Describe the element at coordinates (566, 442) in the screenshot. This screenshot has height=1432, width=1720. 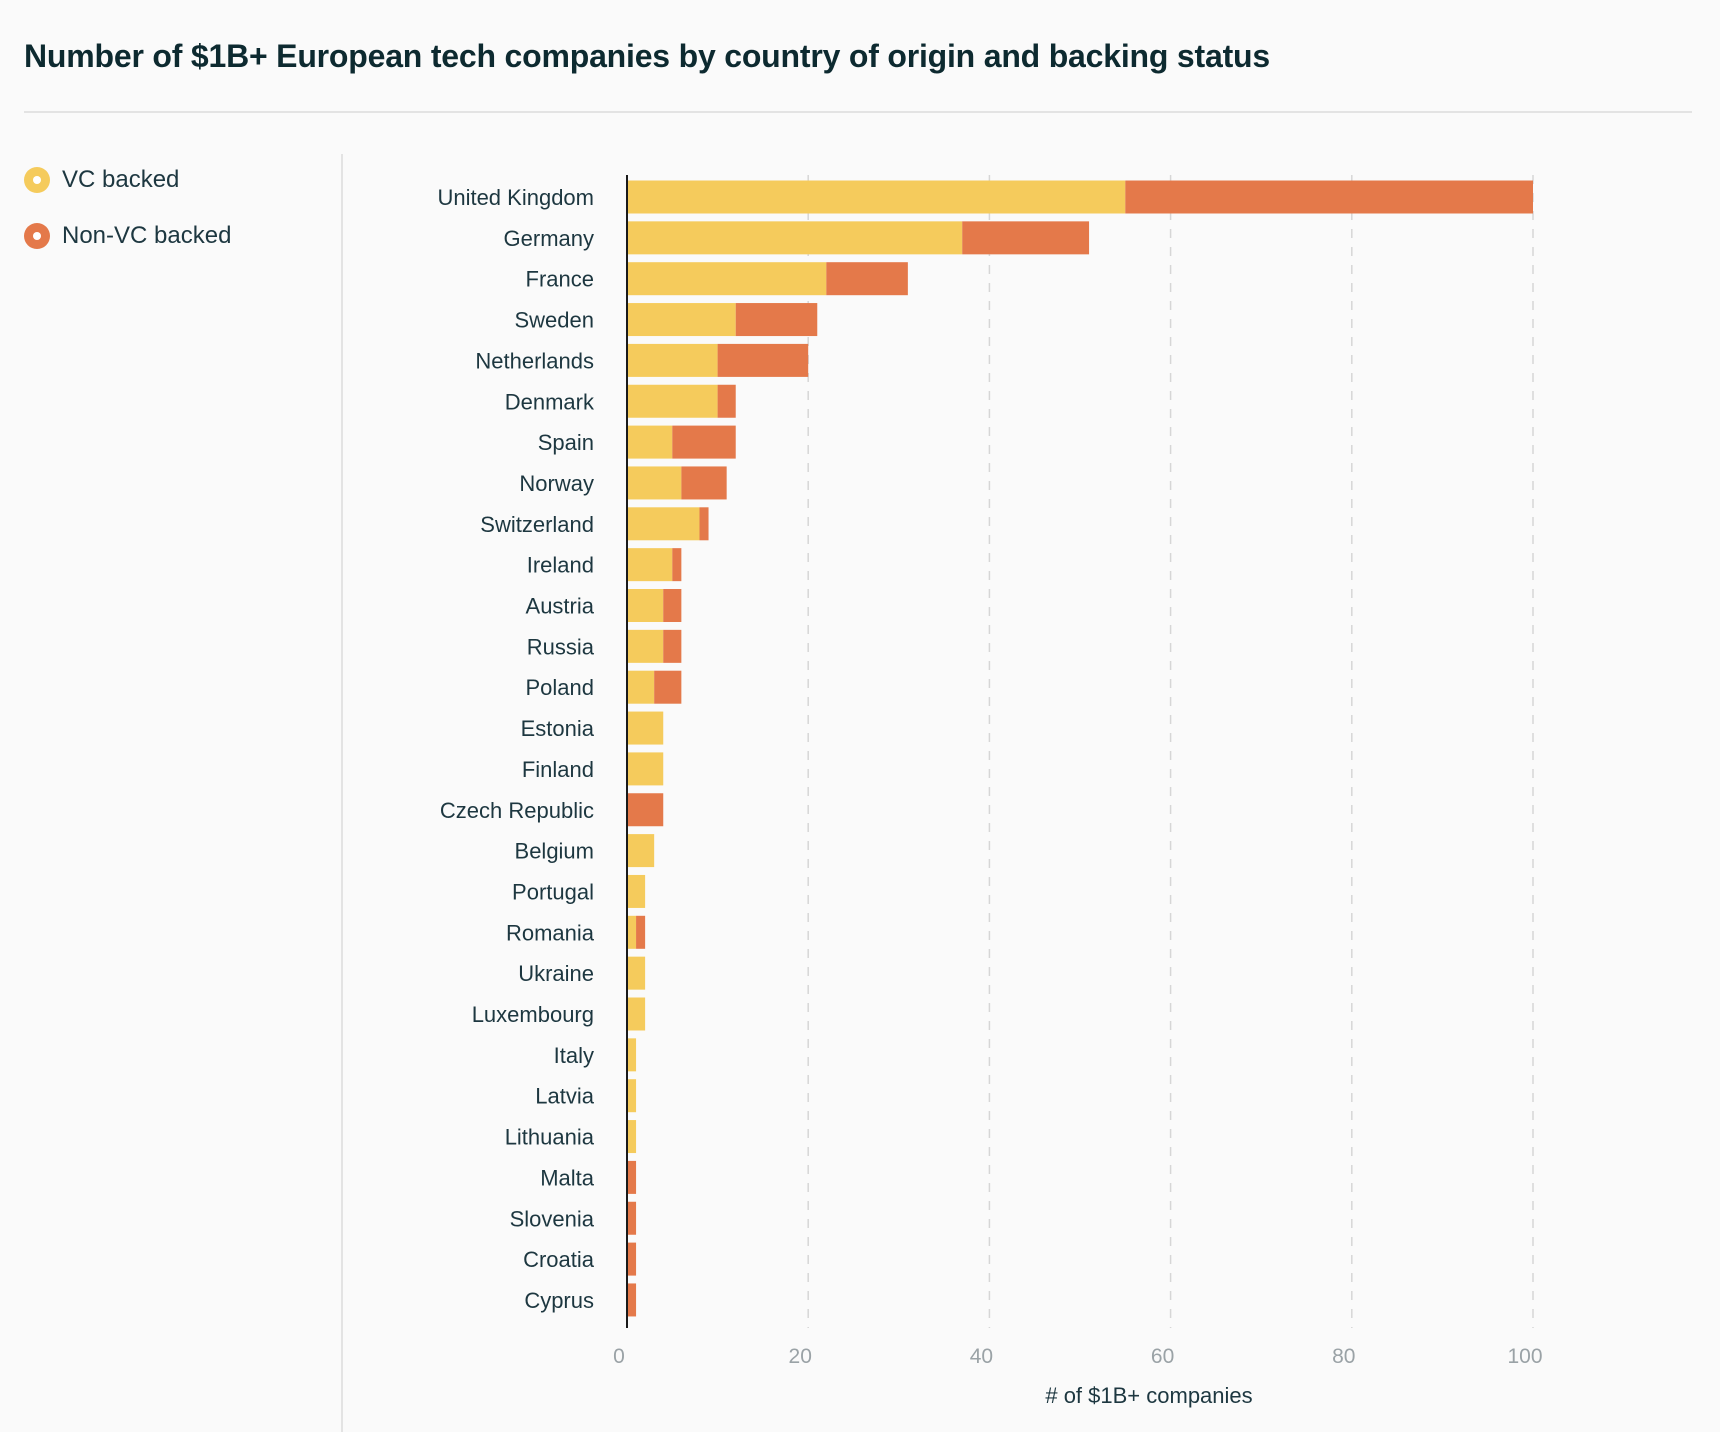
I see `category-label-spain: Spain` at that location.